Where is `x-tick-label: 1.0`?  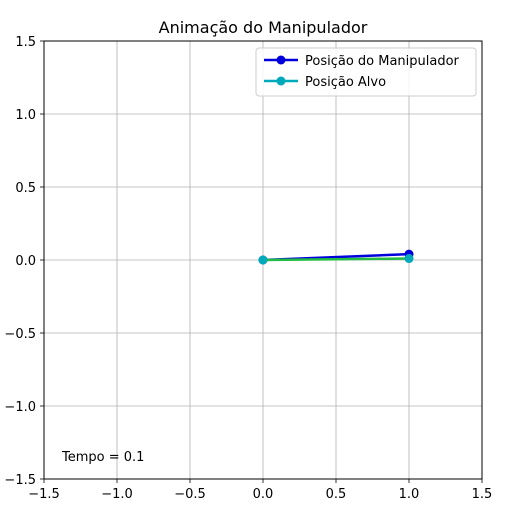 x-tick-label: 1.0 is located at coordinates (409, 494).